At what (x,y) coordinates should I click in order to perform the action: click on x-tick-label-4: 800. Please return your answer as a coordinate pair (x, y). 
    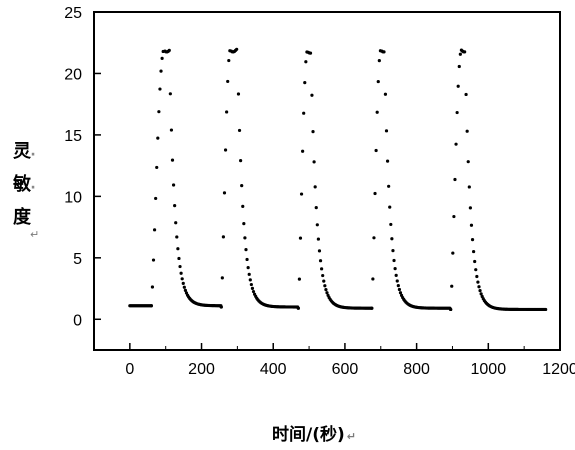
    Looking at the image, I should click on (416, 369).